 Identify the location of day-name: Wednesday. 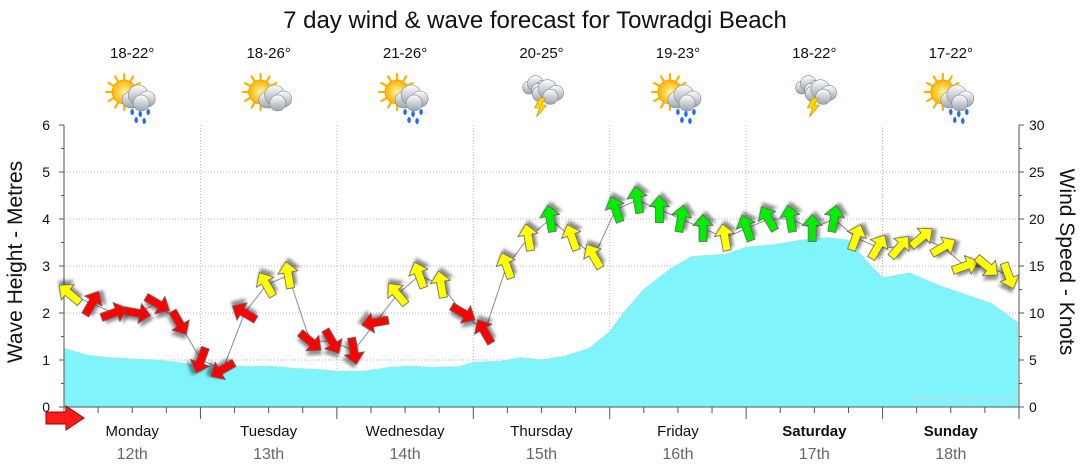
(405, 431).